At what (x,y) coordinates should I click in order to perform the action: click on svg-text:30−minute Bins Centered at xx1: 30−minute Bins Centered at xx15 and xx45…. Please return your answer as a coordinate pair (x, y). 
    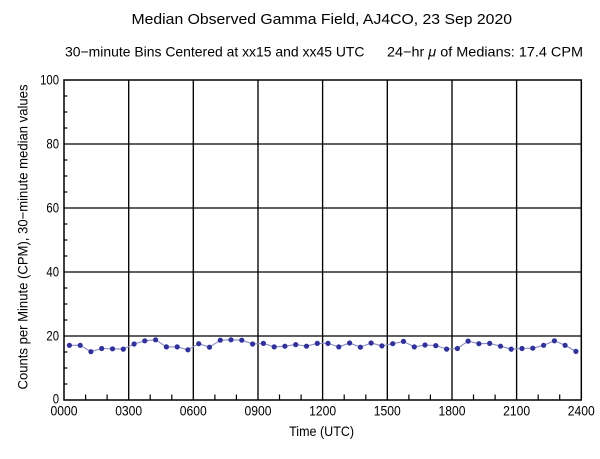
    Looking at the image, I should click on (215, 52).